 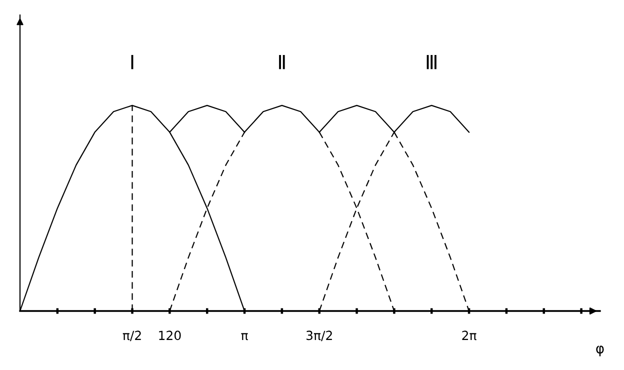 What do you see at coordinates (600, 351) in the screenshot?
I see `x-axis-title: φ` at bounding box center [600, 351].